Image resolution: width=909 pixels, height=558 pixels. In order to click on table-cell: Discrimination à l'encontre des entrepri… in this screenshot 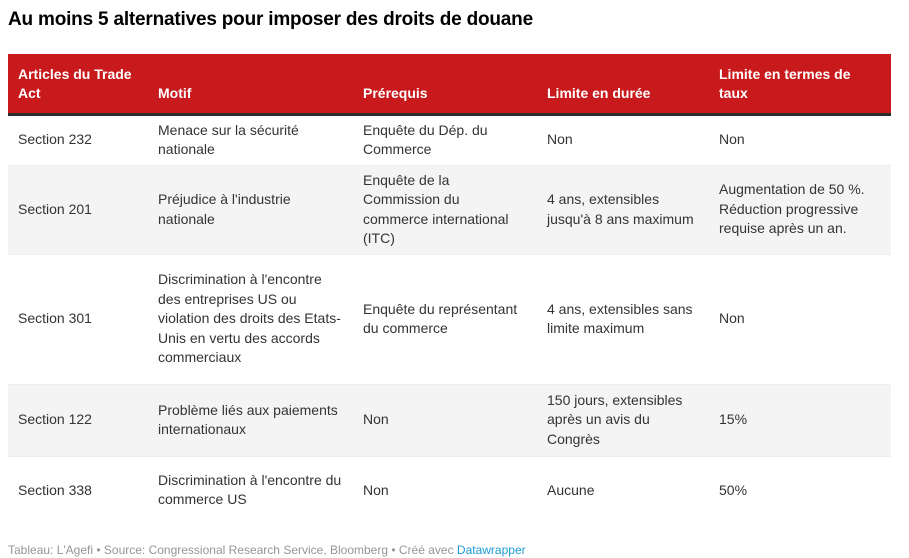, I will do `click(249, 318)`.